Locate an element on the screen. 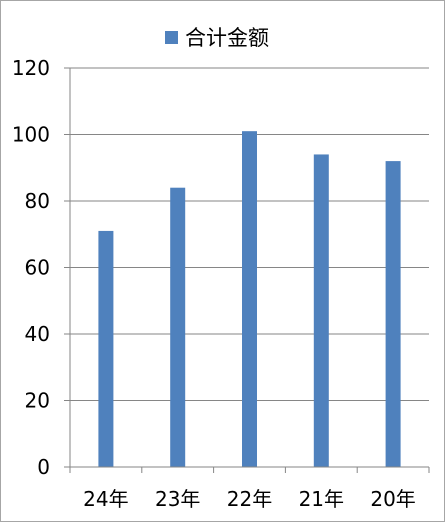  y-axis: 0 20 40 60 80 100 120 is located at coordinates (41, 267).